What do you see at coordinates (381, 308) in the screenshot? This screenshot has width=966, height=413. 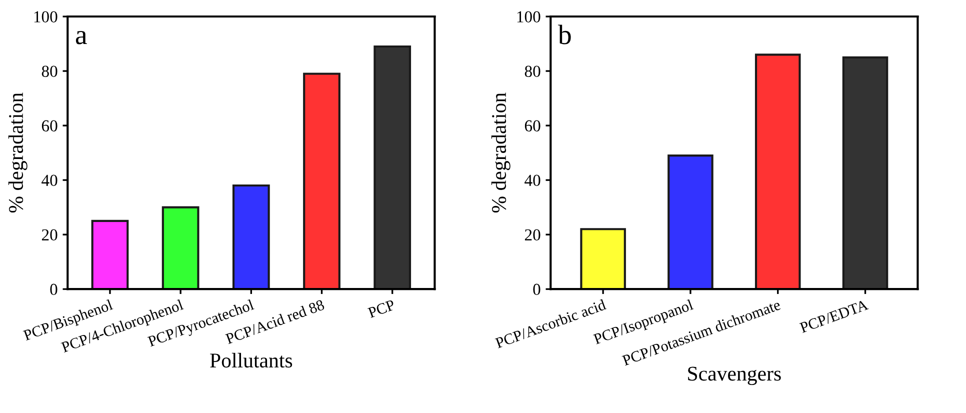 I see `x-tick-label: PCP` at bounding box center [381, 308].